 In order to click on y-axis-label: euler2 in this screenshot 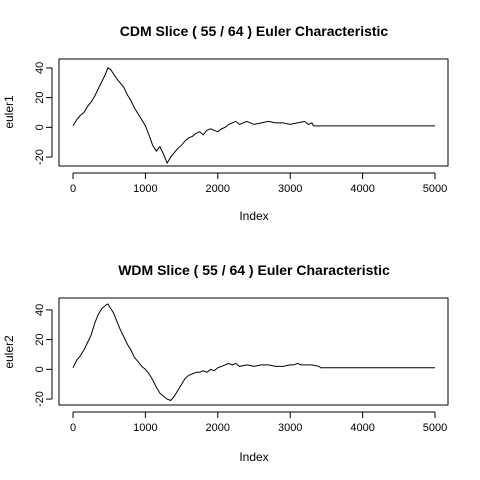, I will do `click(9, 352)`.